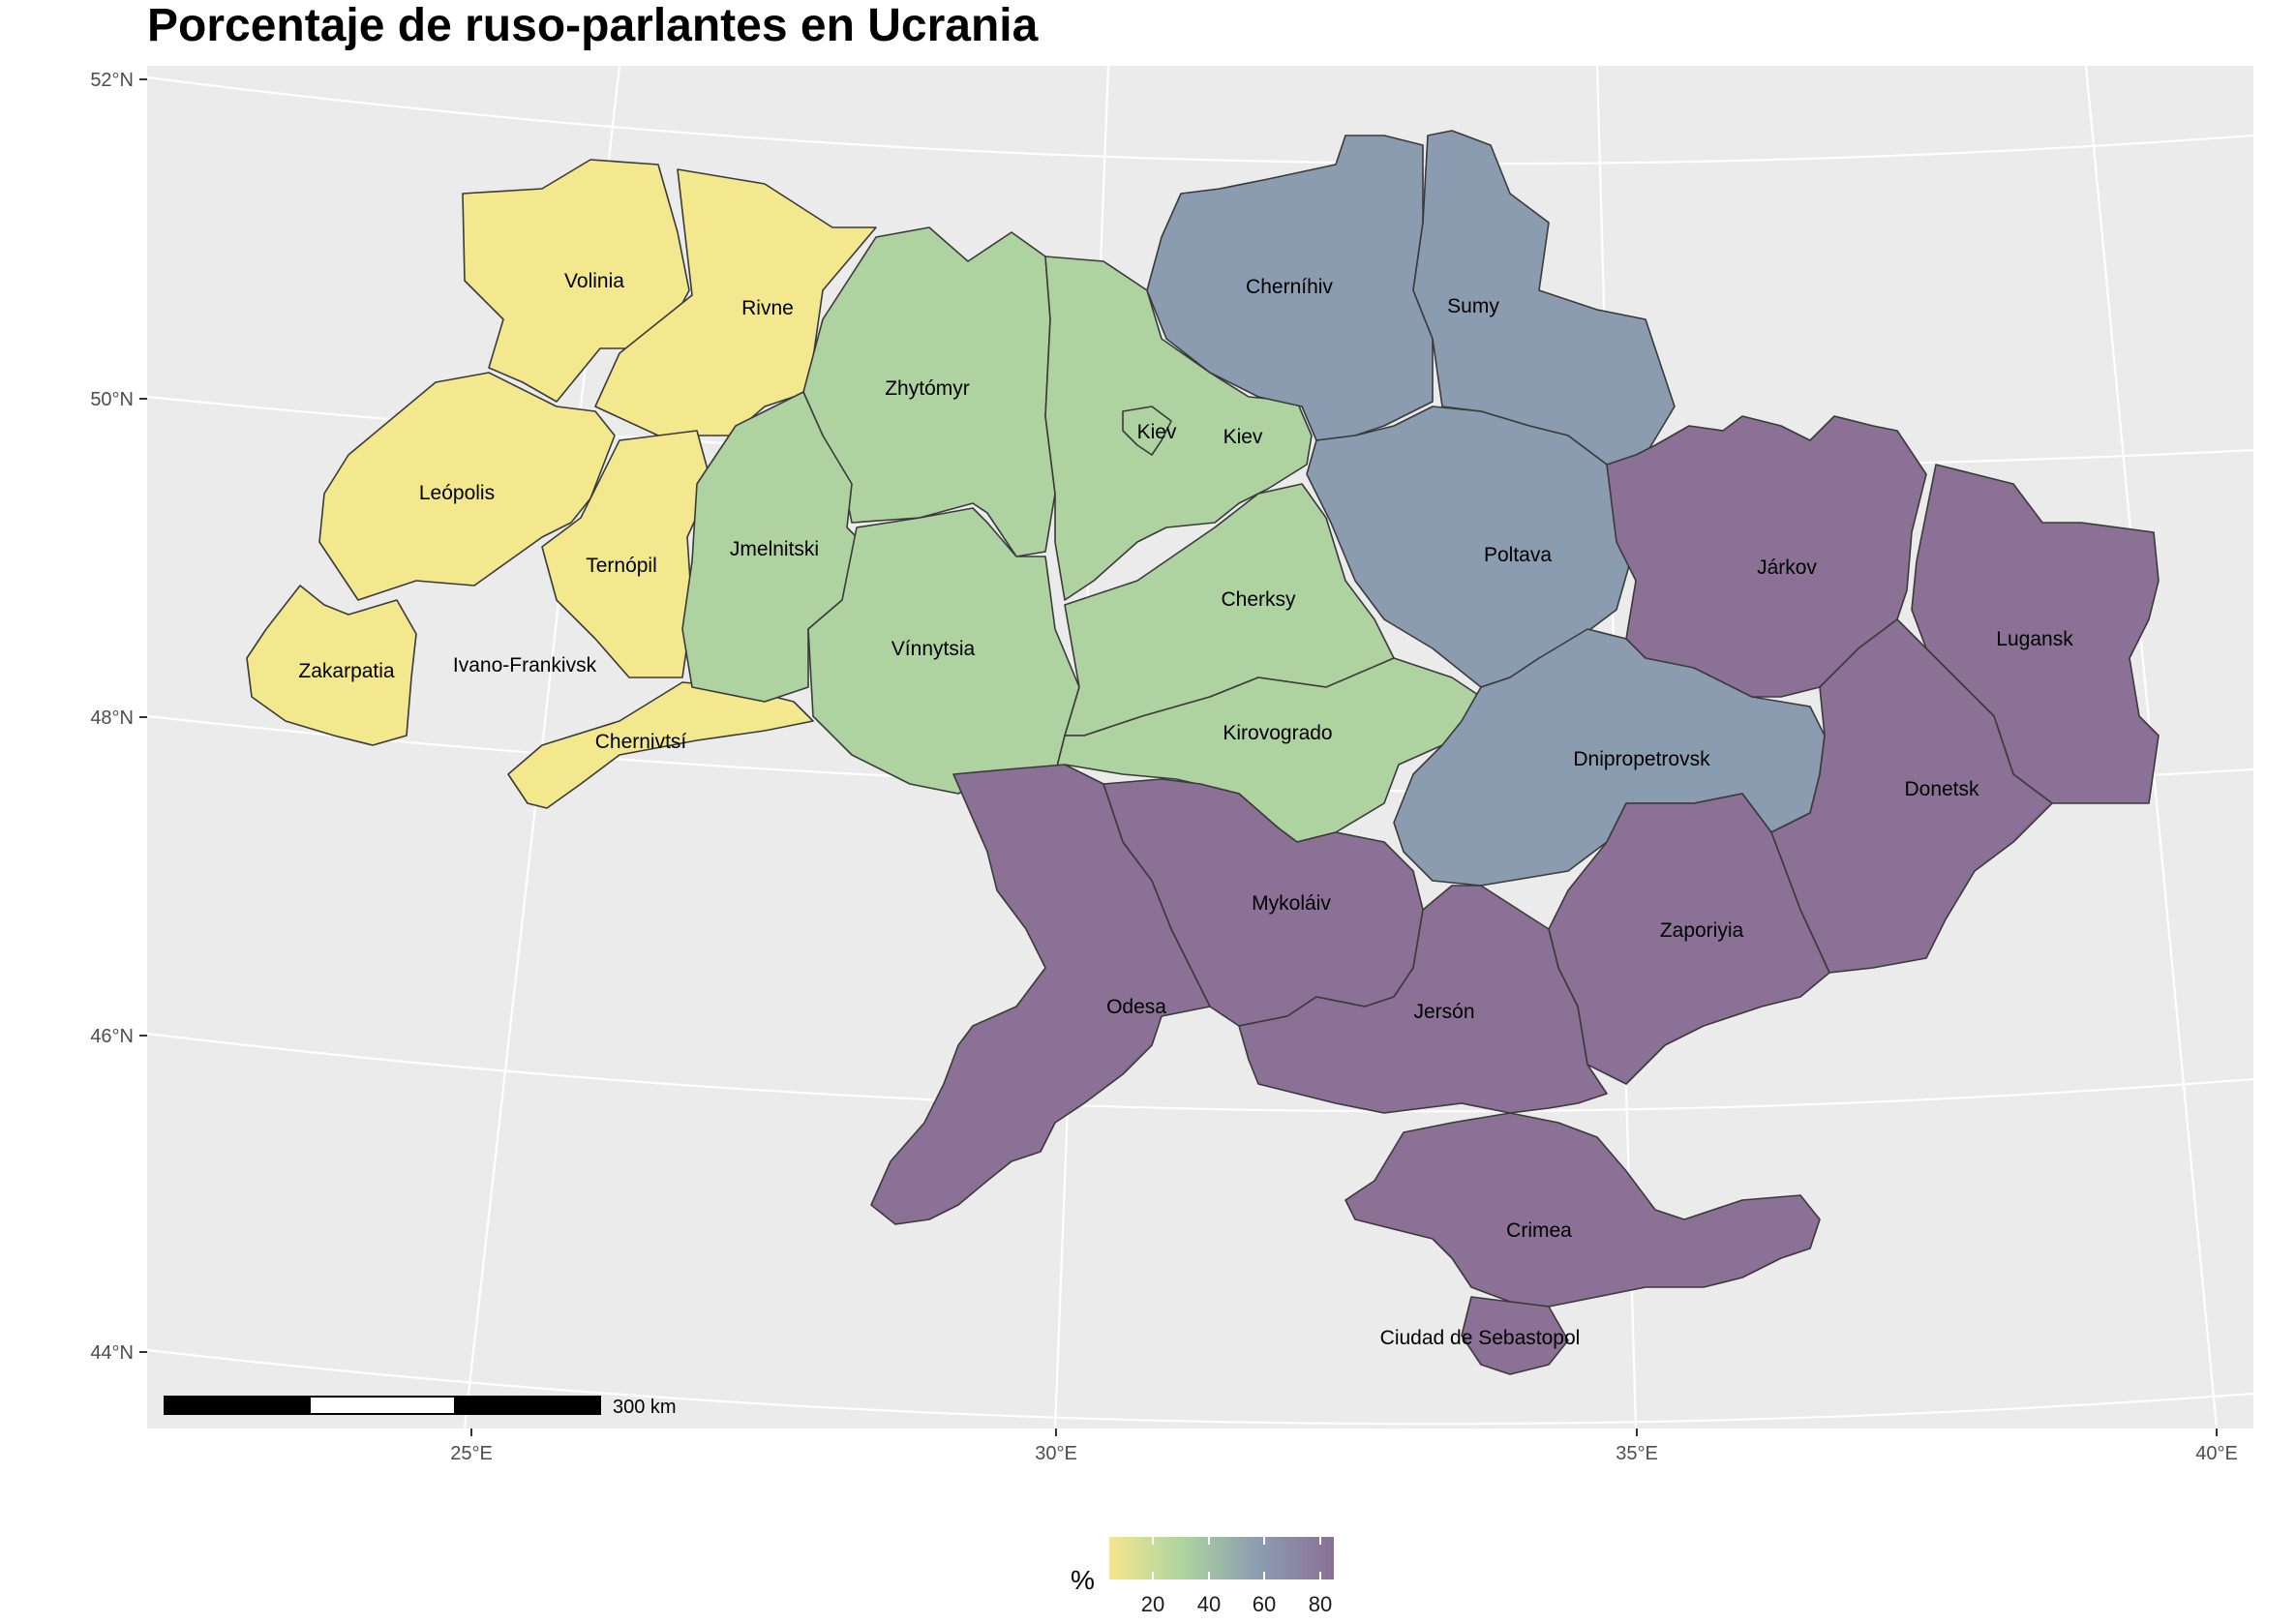 Image resolution: width=2296 pixels, height=1624 pixels. What do you see at coordinates (1473, 306) in the screenshot?
I see `label-sumy: Sumy` at bounding box center [1473, 306].